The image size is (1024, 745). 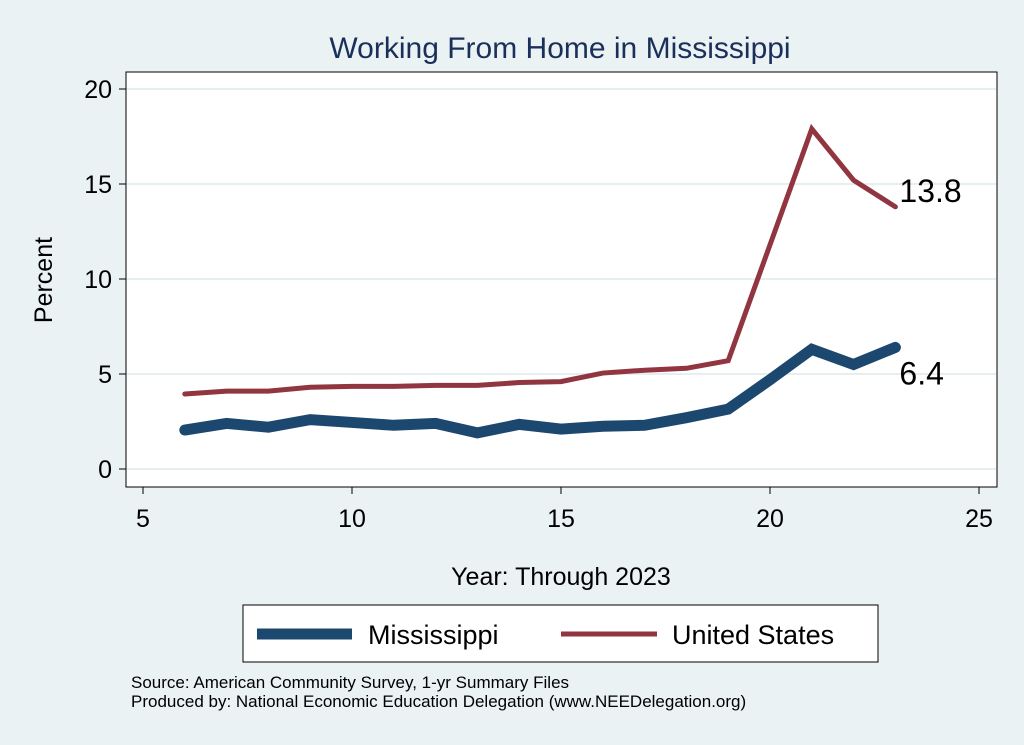 I want to click on legend-label-mississippi: Mississippi, so click(x=433, y=635).